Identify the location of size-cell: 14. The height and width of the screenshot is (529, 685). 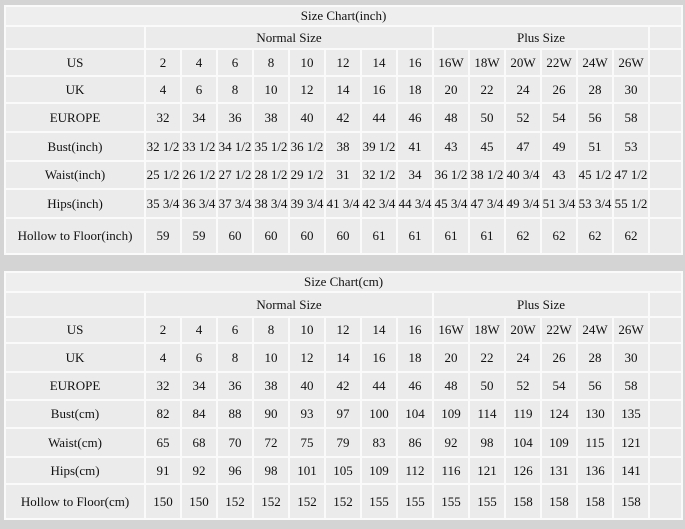
(343, 357).